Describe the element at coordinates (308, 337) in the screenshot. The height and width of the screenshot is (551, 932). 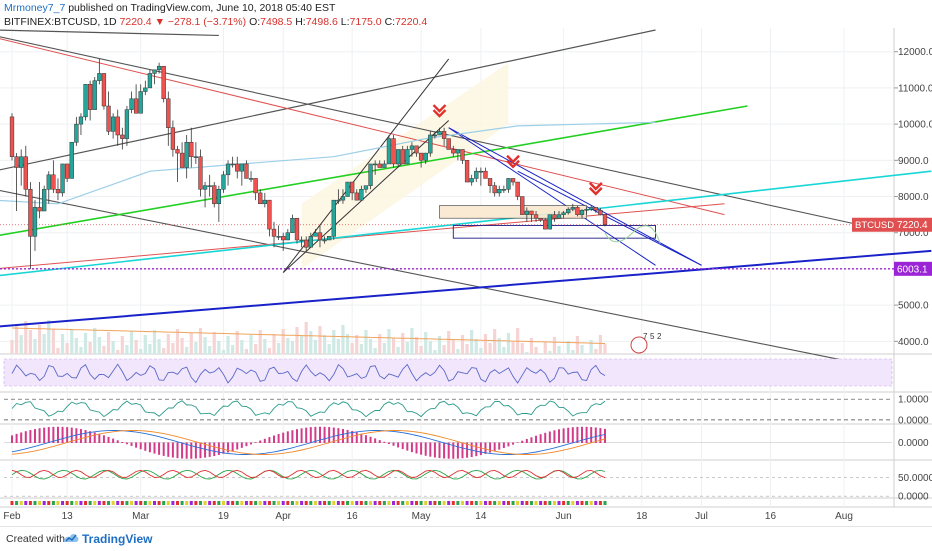
I see `volume-bars` at that location.